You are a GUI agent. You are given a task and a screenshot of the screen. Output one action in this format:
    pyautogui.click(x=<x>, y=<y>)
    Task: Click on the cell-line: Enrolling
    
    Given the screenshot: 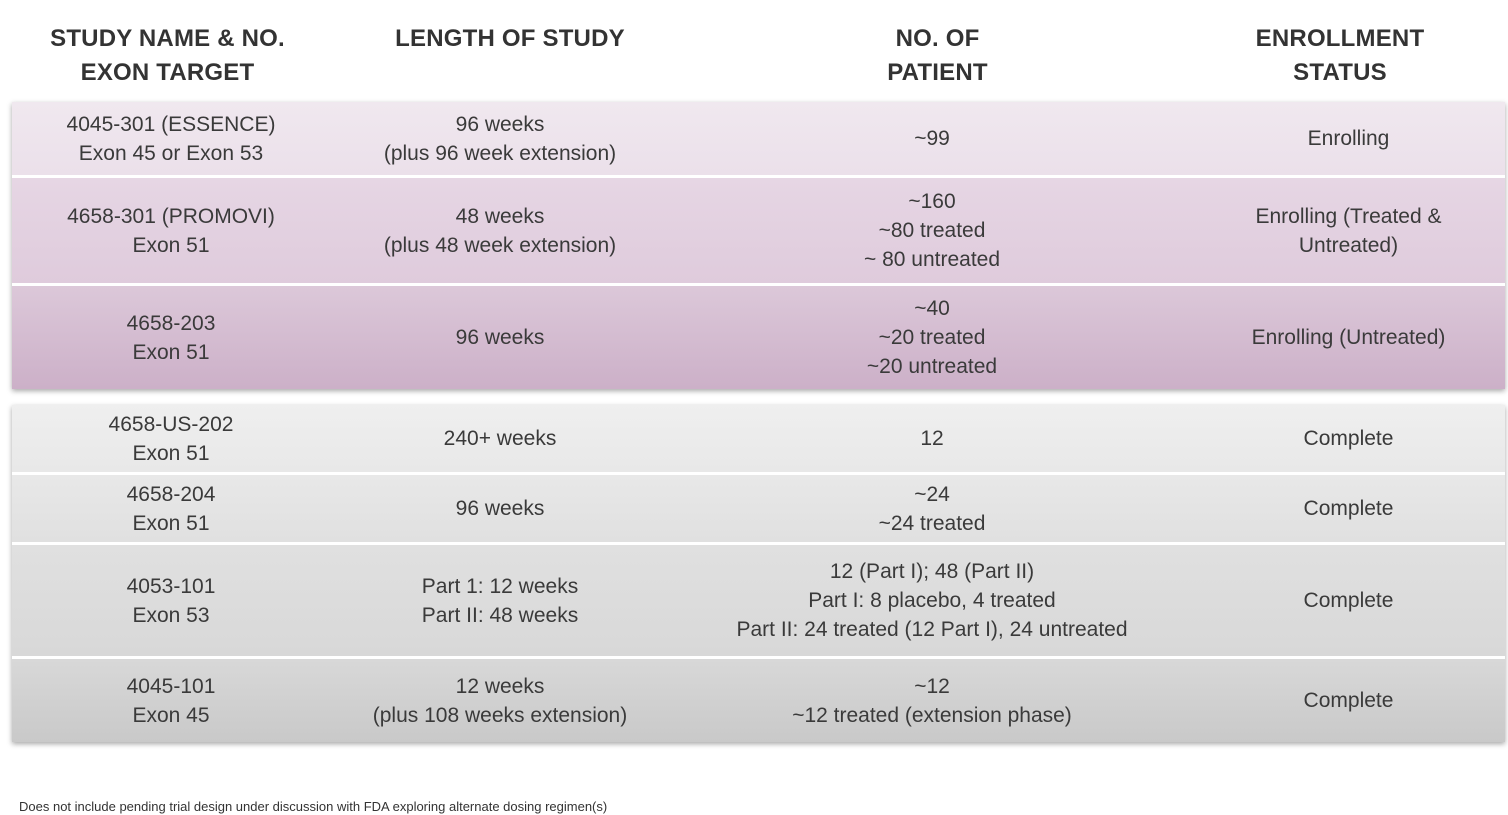 What is the action you would take?
    pyautogui.click(x=1348, y=138)
    